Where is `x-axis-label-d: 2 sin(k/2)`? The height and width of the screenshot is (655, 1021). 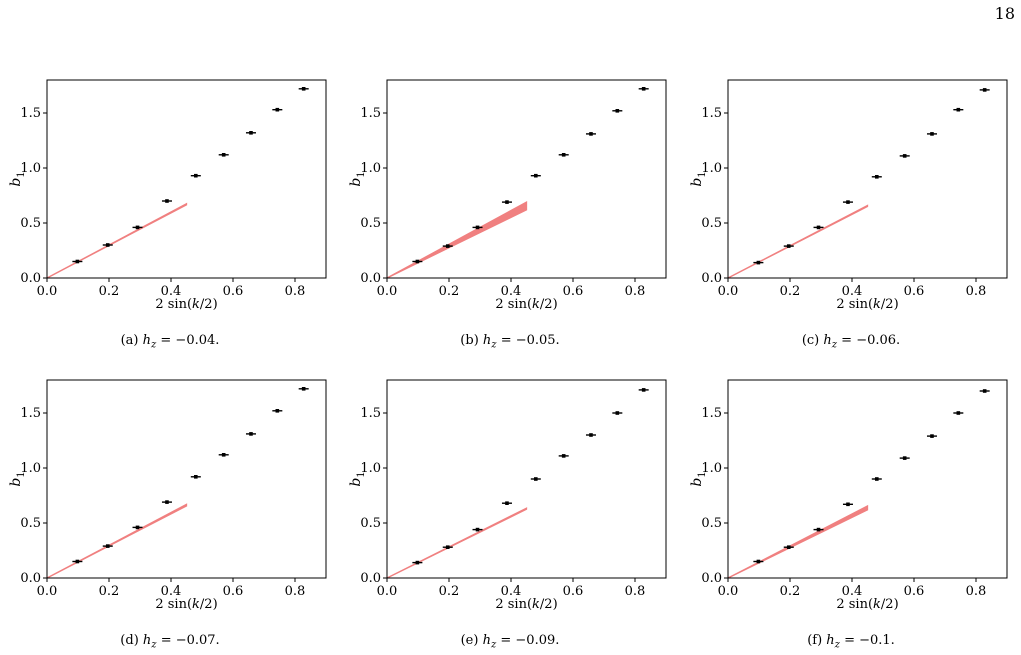 x-axis-label-d: 2 sin(k/2) is located at coordinates (186, 604).